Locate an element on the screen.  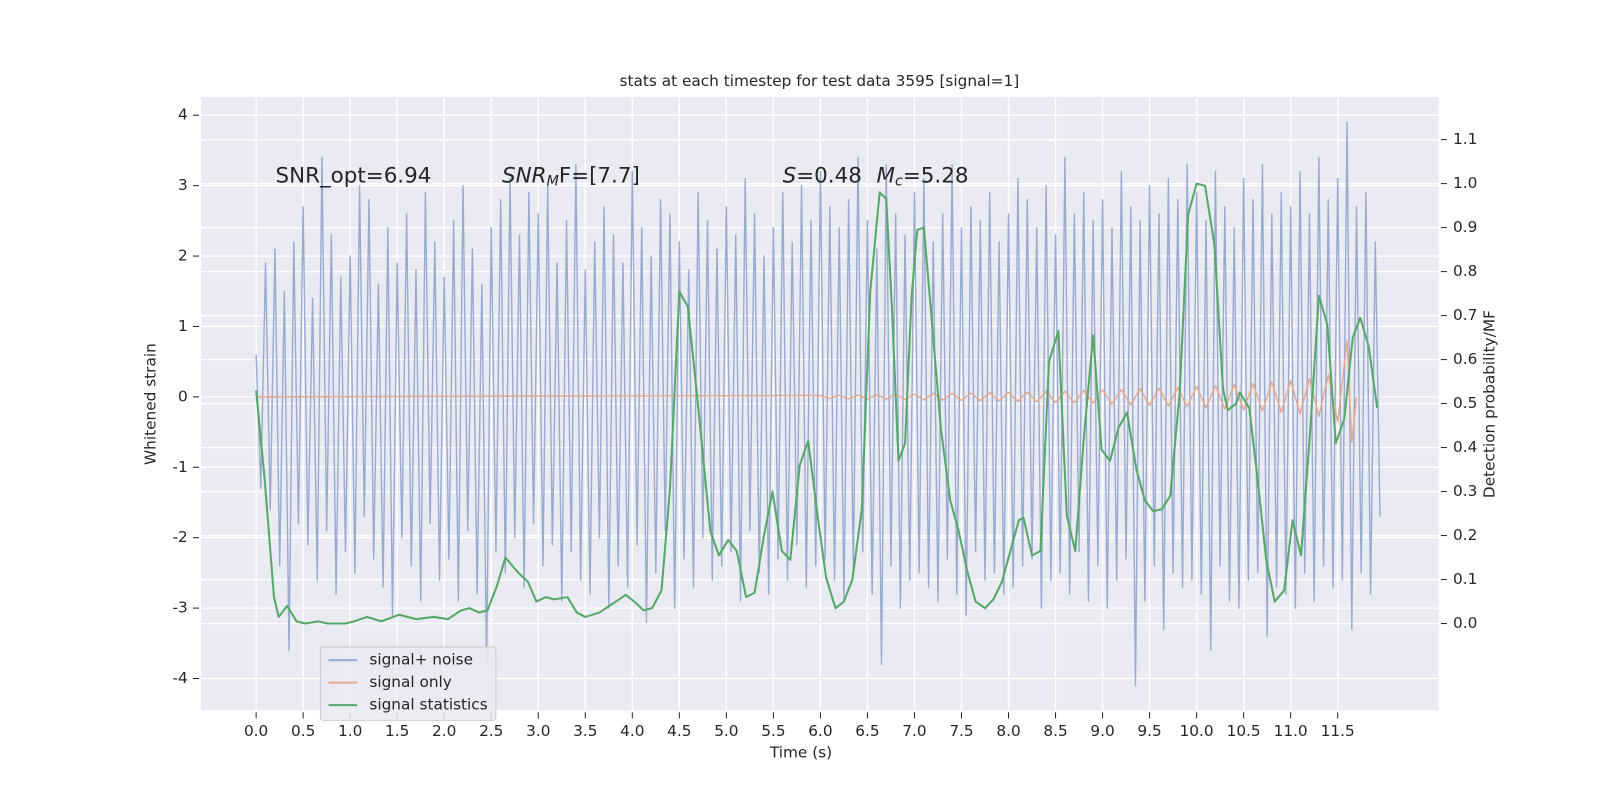
annotation-part: =0.48 is located at coordinates (829, 176).